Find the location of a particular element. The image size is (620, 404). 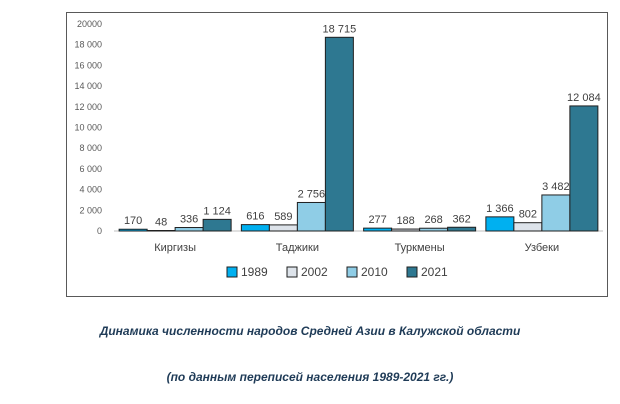

data-label: 268 is located at coordinates (433, 220).